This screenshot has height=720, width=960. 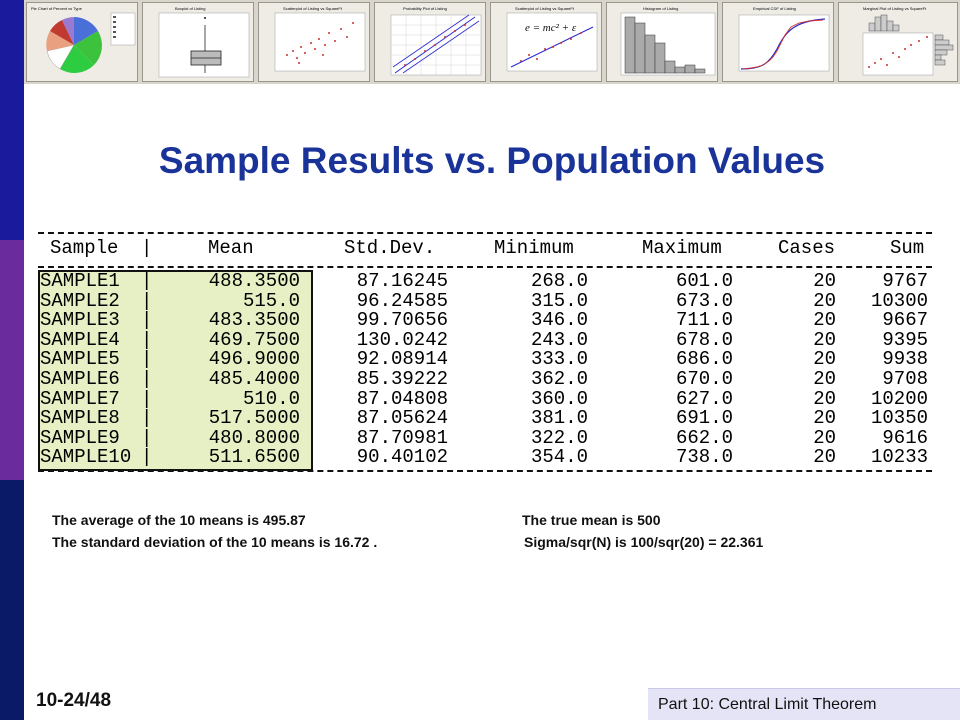 I want to click on thumbnail-caption: Pie Chart of Percent vs Type, so click(x=57, y=8).